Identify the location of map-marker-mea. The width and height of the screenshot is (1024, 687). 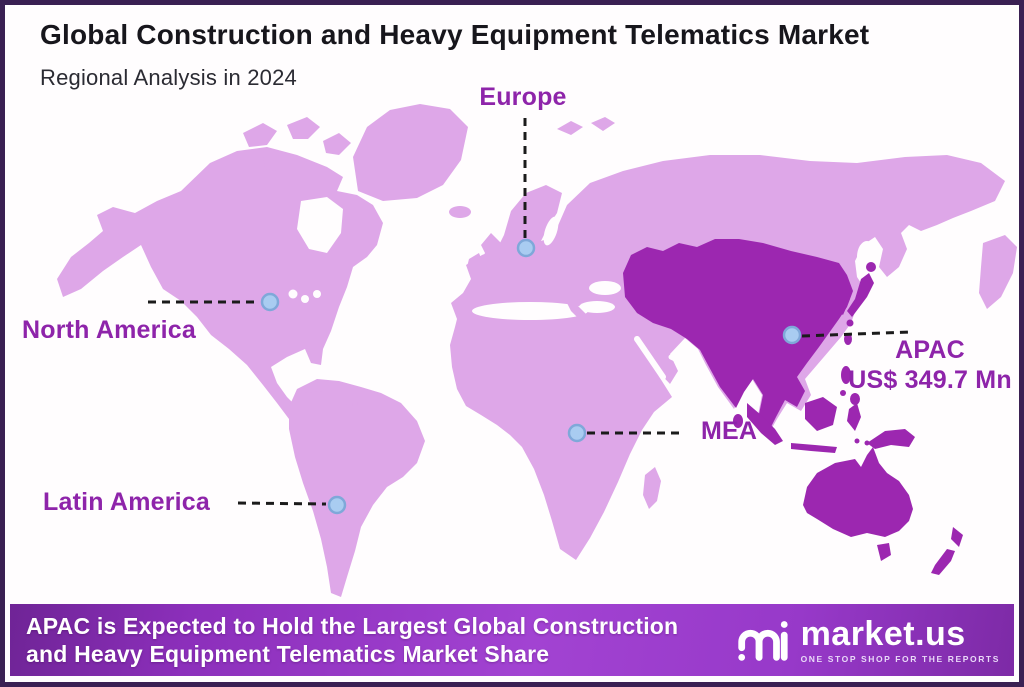
(577, 433).